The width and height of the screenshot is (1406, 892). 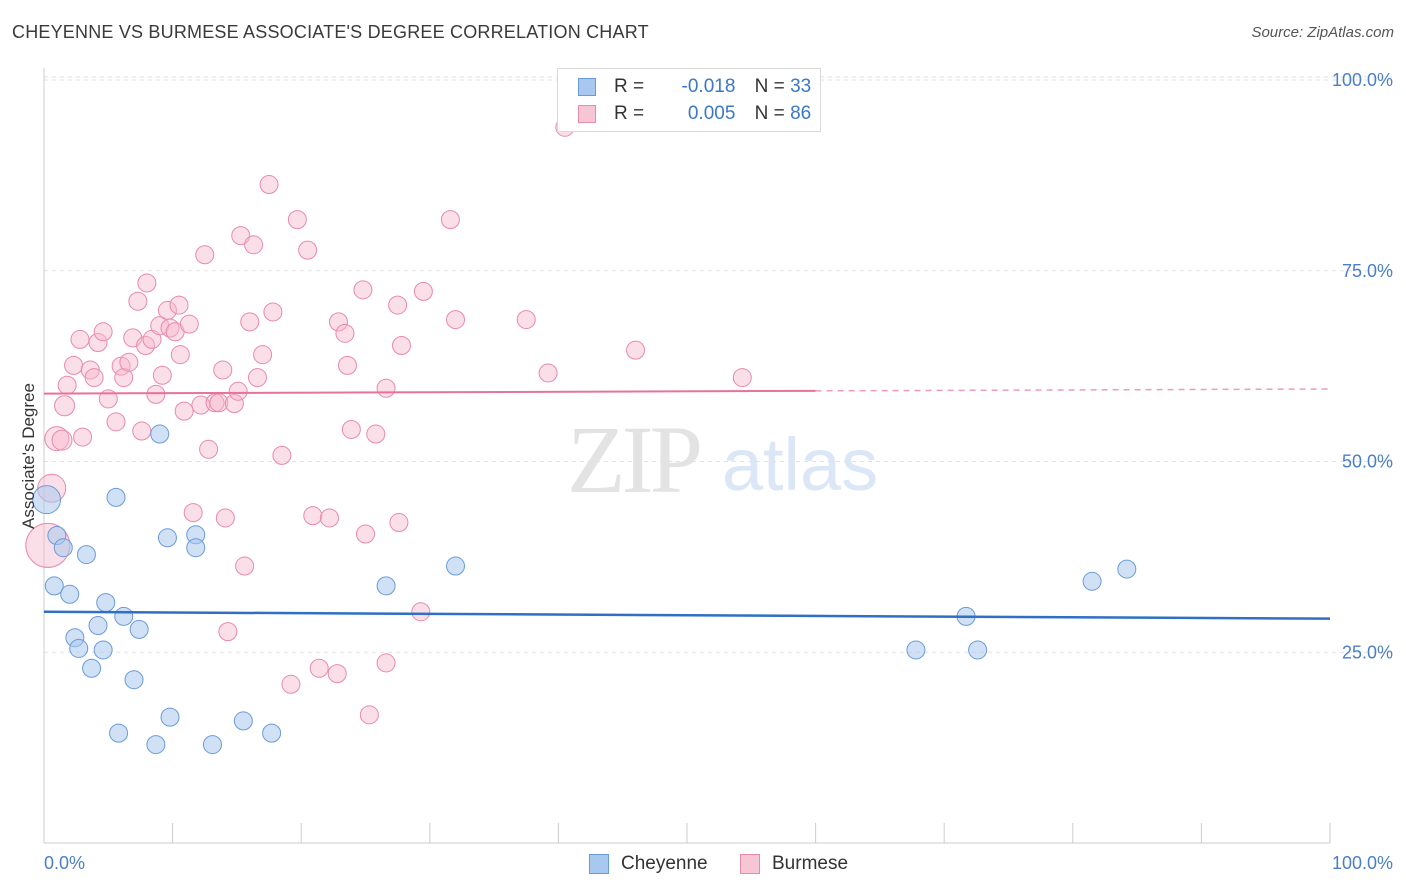 What do you see at coordinates (718, 863) in the screenshot?
I see `x-tick-labels: 0.0% 100.0%` at bounding box center [718, 863].